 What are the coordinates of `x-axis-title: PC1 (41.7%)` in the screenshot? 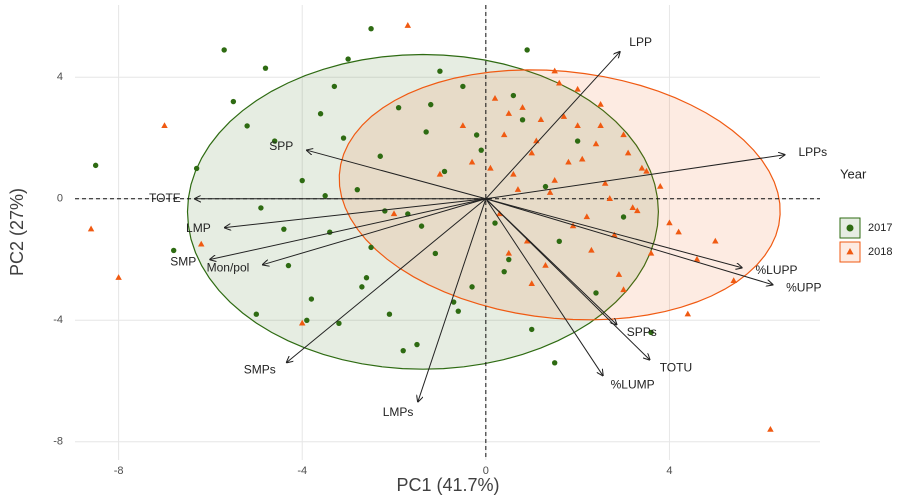 It's located at (447, 485).